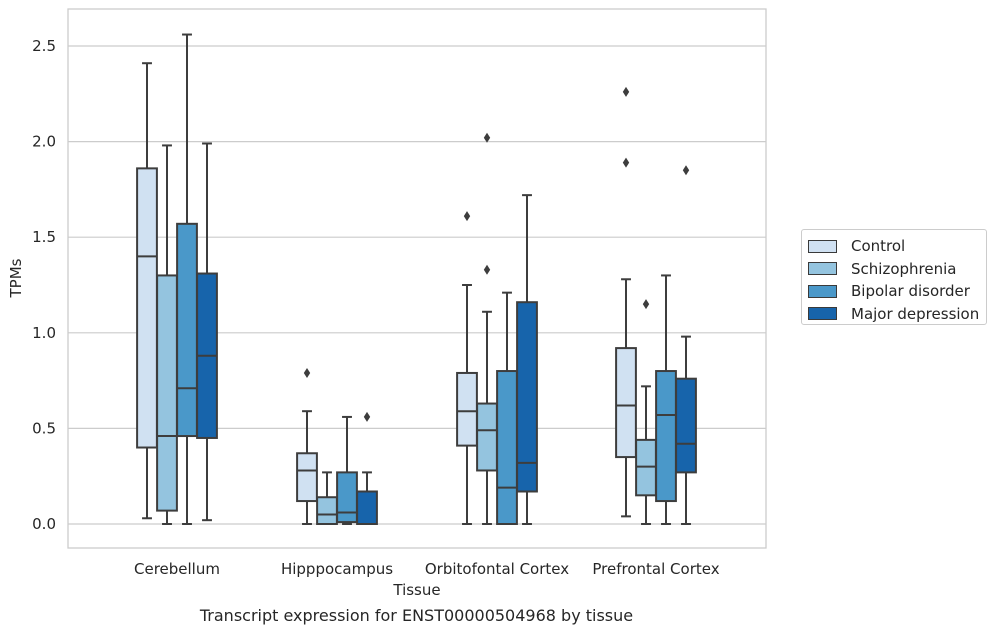 This screenshot has height=634, width=997. What do you see at coordinates (44, 524) in the screenshot?
I see `y-tick-label: 0.0` at bounding box center [44, 524].